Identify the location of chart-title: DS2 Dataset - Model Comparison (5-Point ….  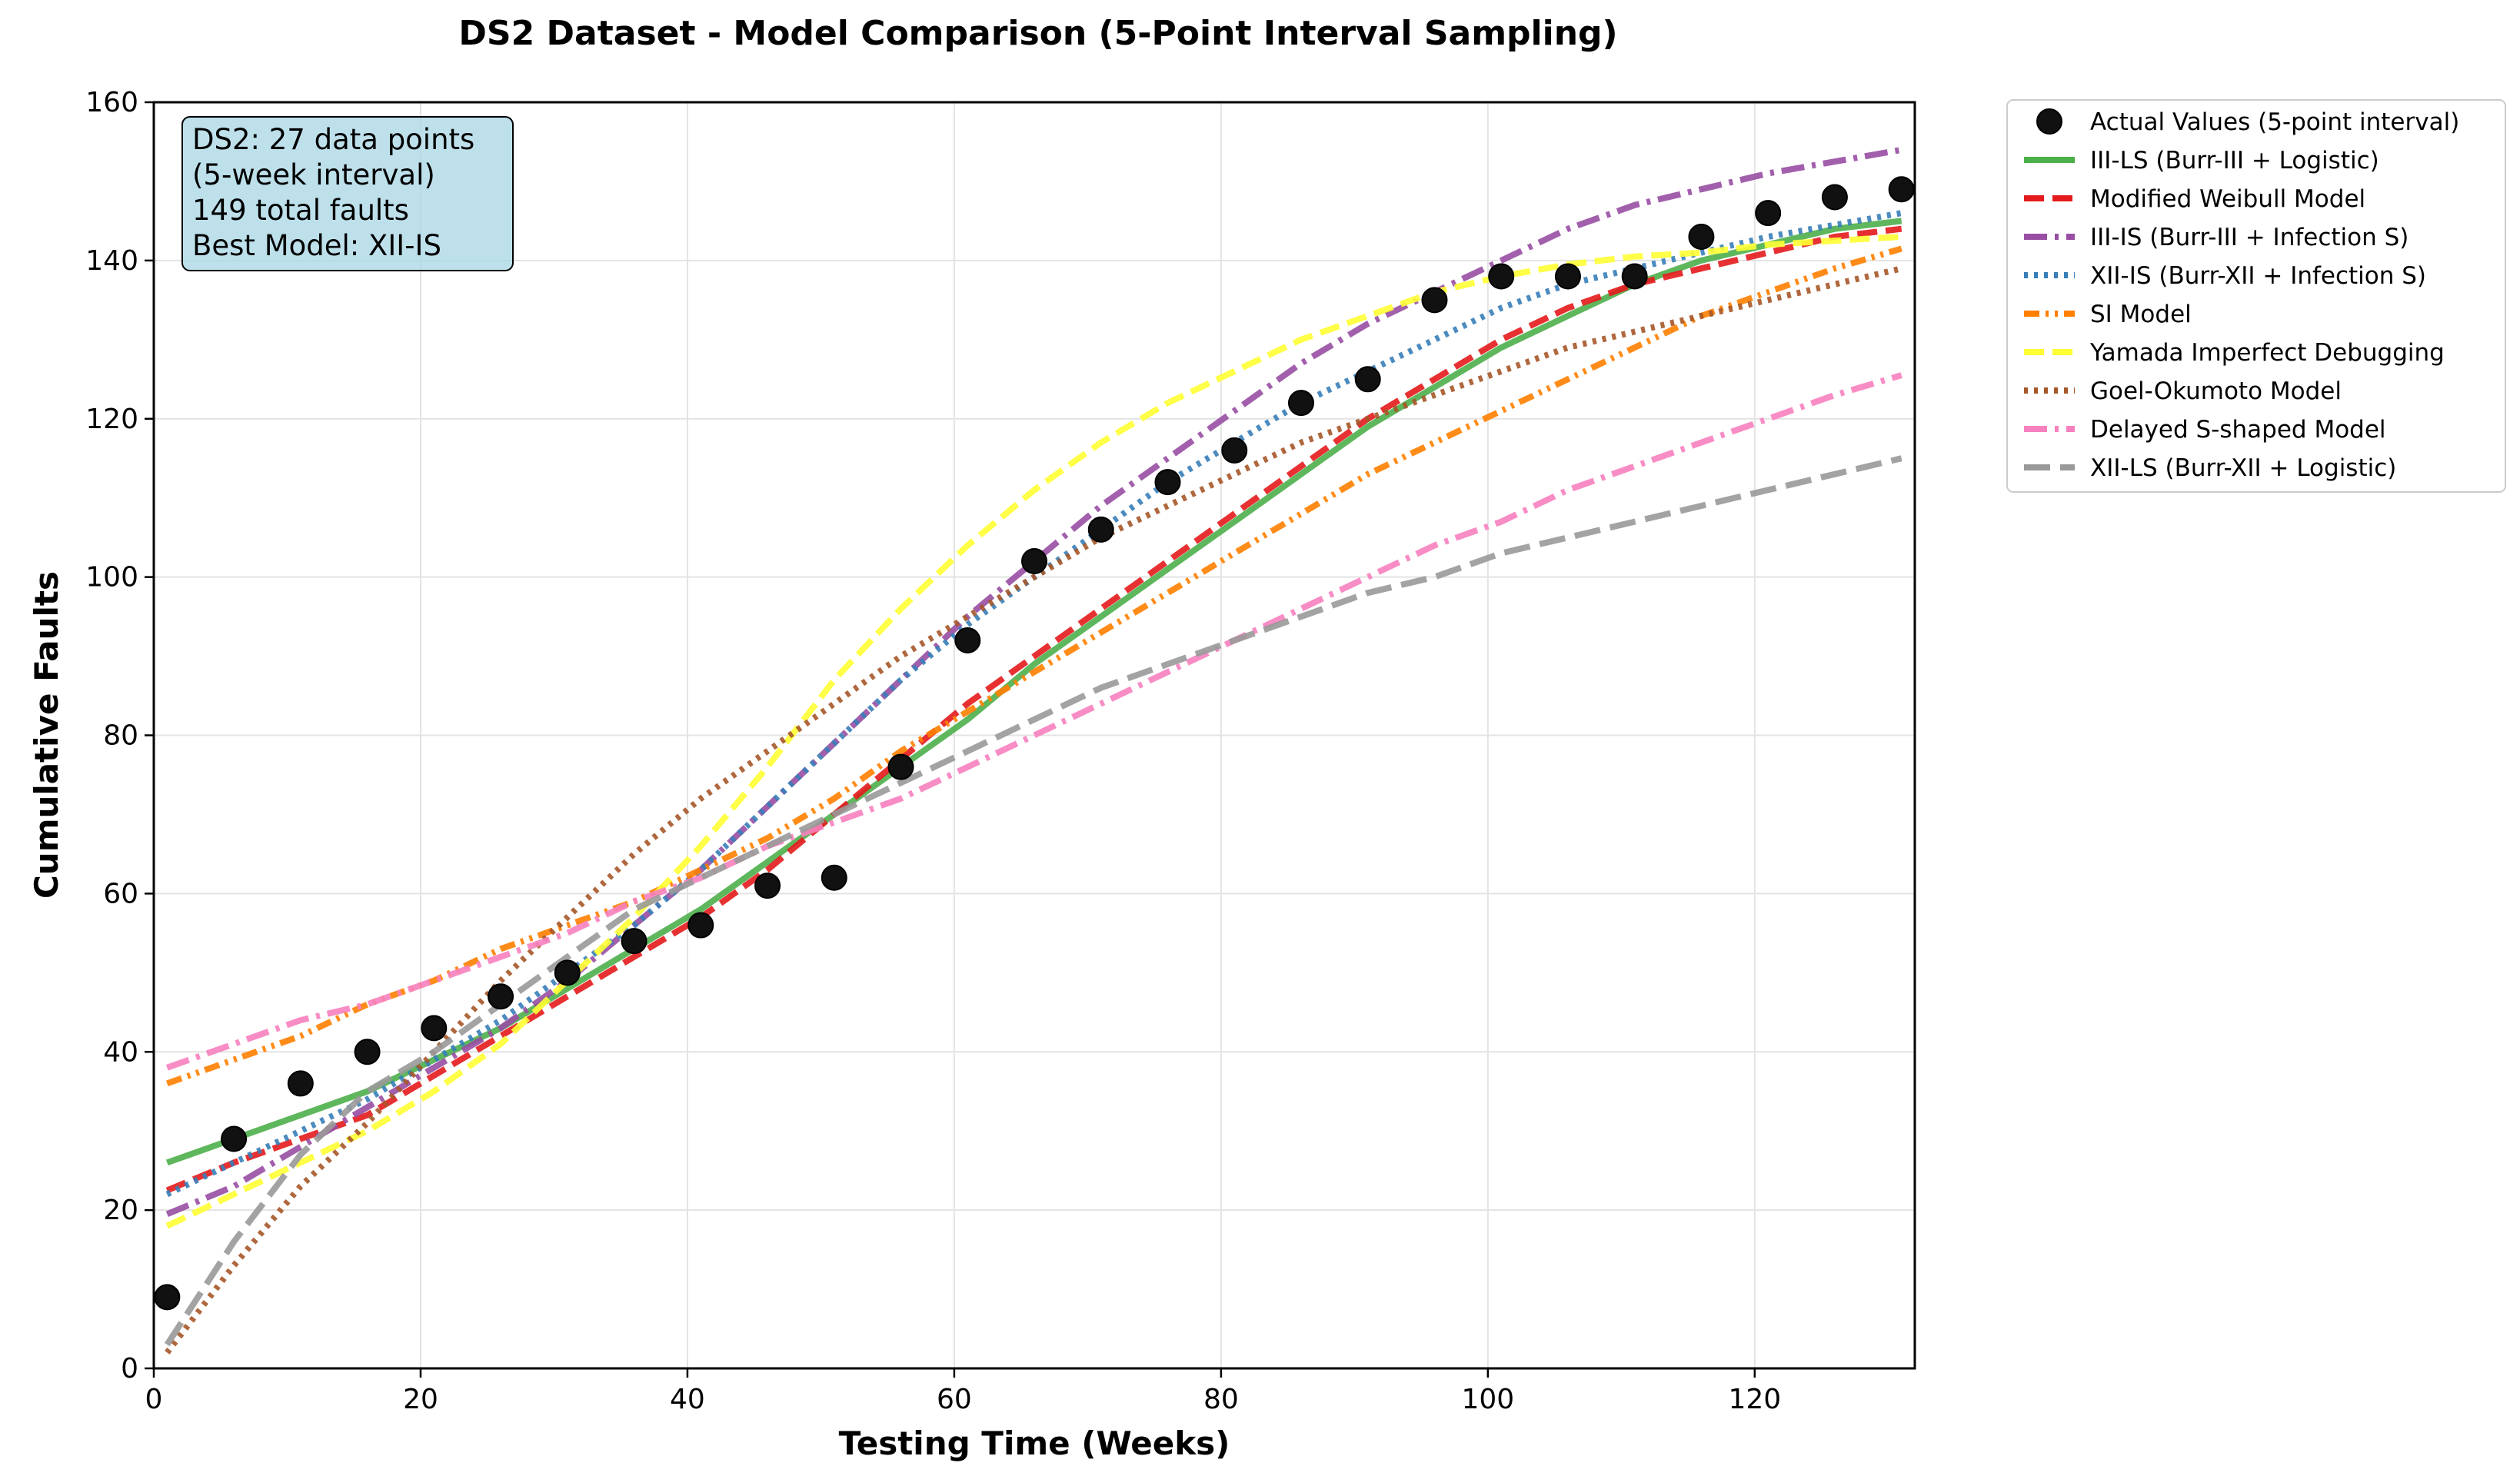
(1037, 33).